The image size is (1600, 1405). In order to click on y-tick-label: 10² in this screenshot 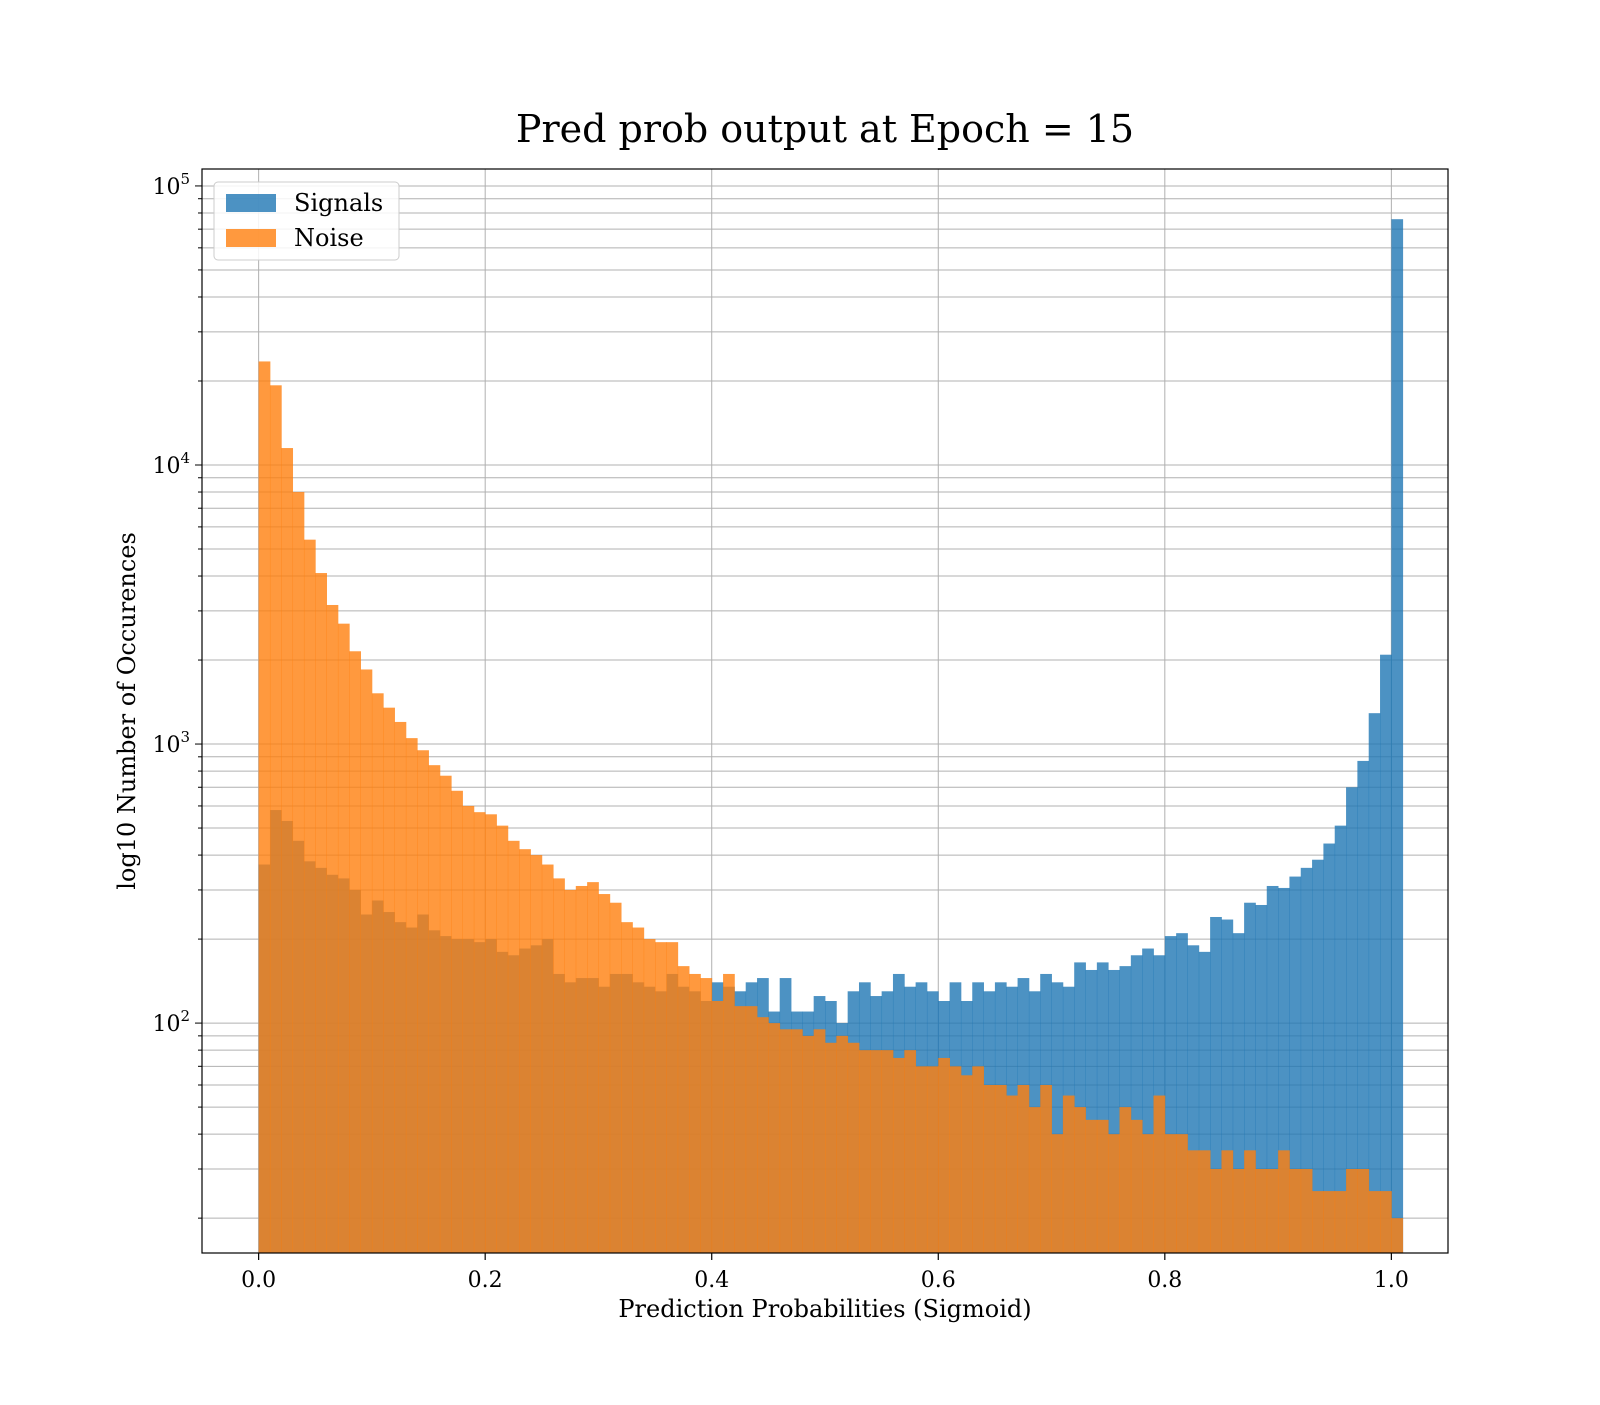, I will do `click(171, 1022)`.